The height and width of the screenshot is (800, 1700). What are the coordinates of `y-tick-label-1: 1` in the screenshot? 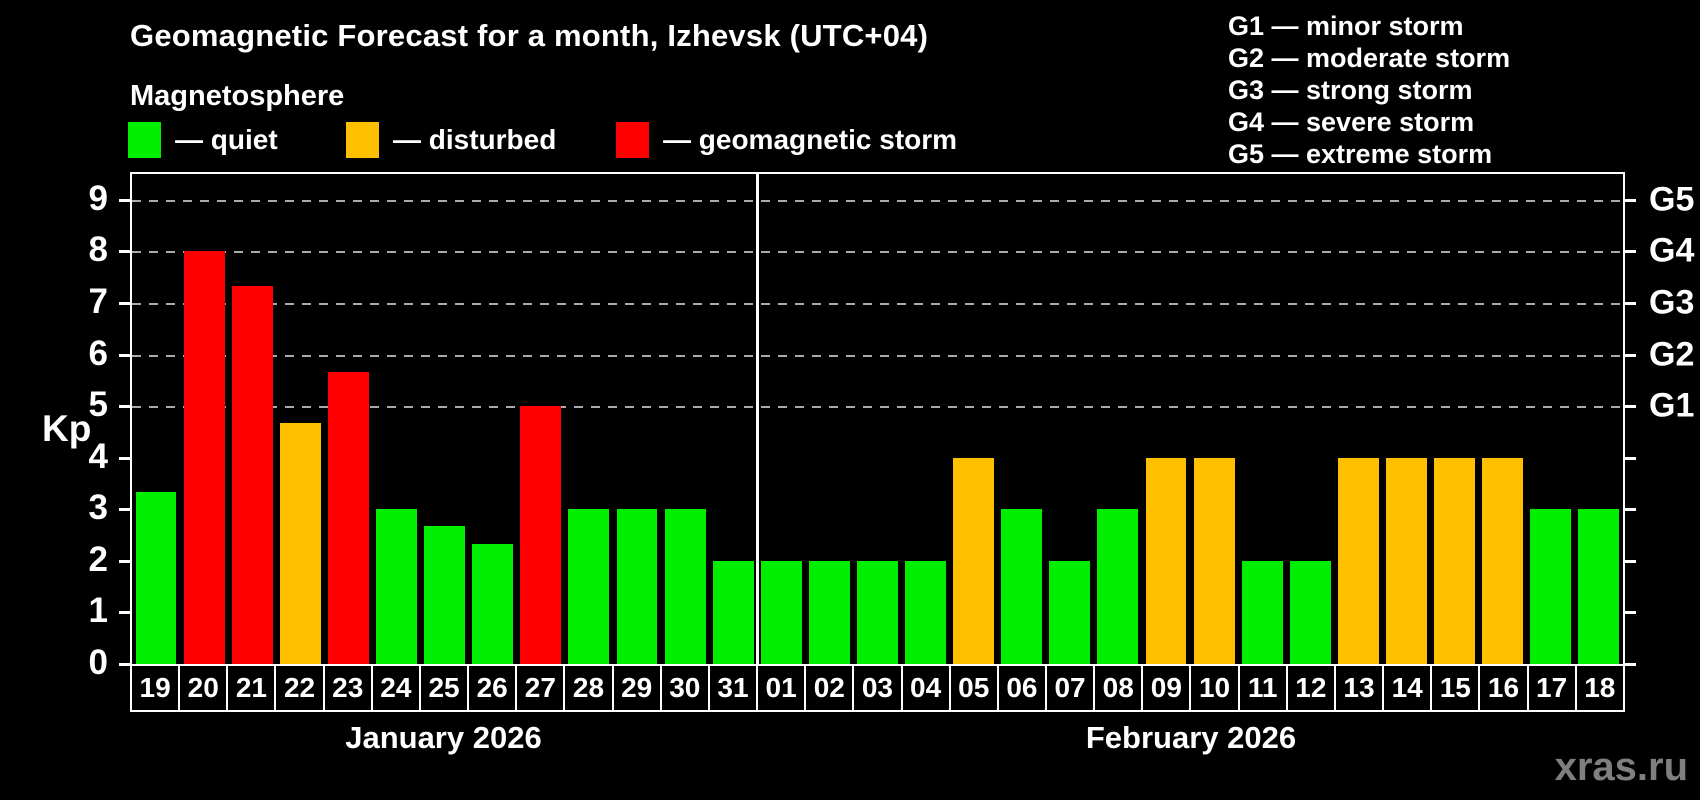 It's located at (98, 611).